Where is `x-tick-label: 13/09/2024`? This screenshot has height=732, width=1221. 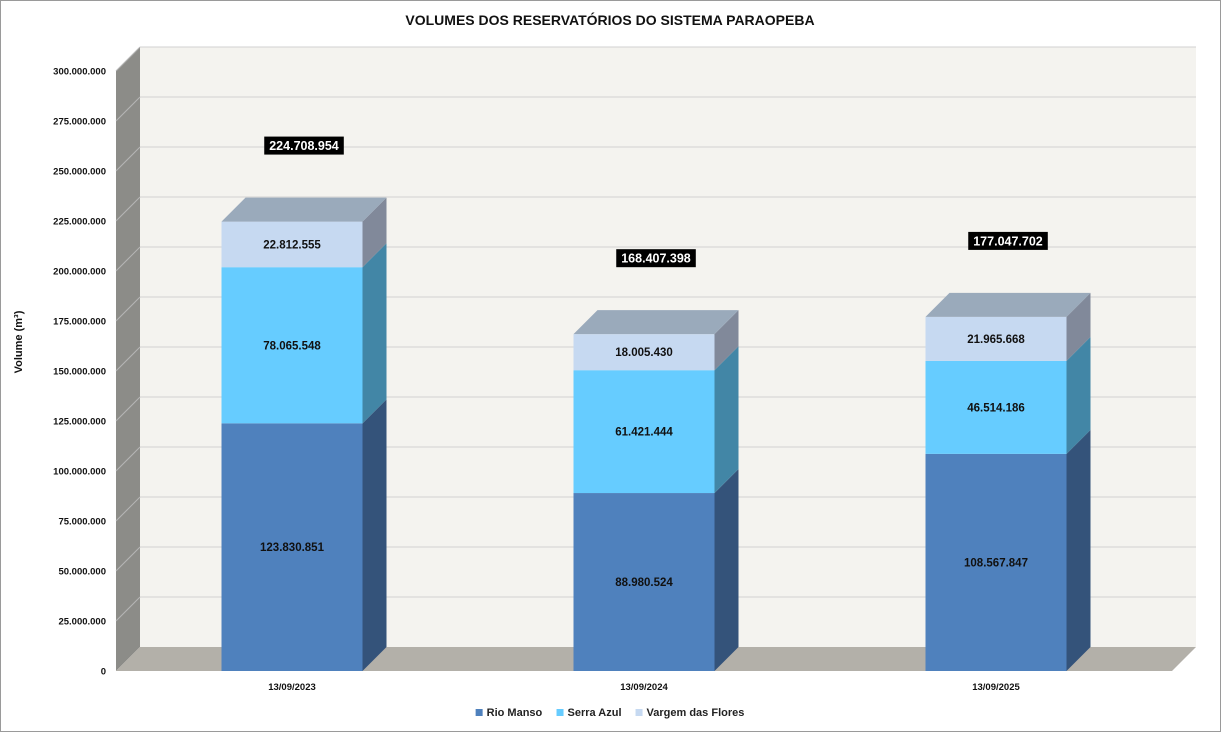 x-tick-label: 13/09/2024 is located at coordinates (644, 687).